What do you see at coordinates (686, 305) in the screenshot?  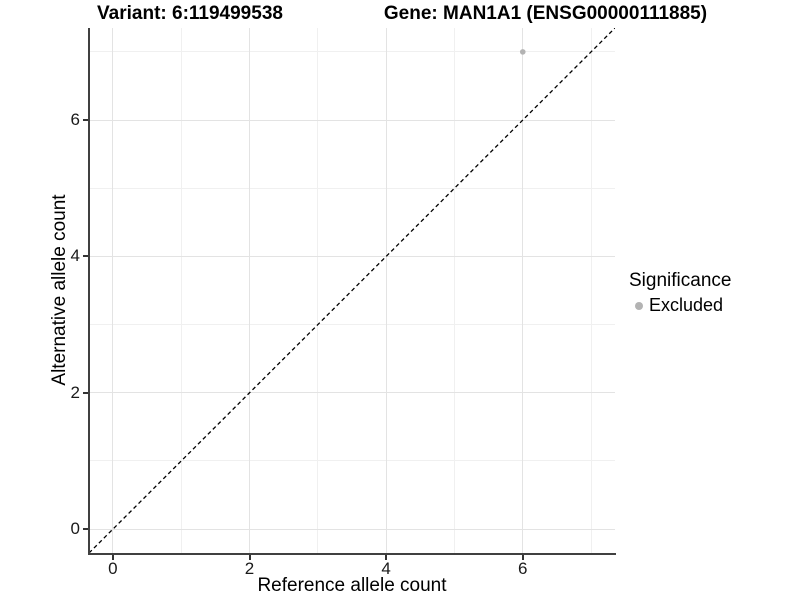 I see `legend-item-label: Excluded` at bounding box center [686, 305].